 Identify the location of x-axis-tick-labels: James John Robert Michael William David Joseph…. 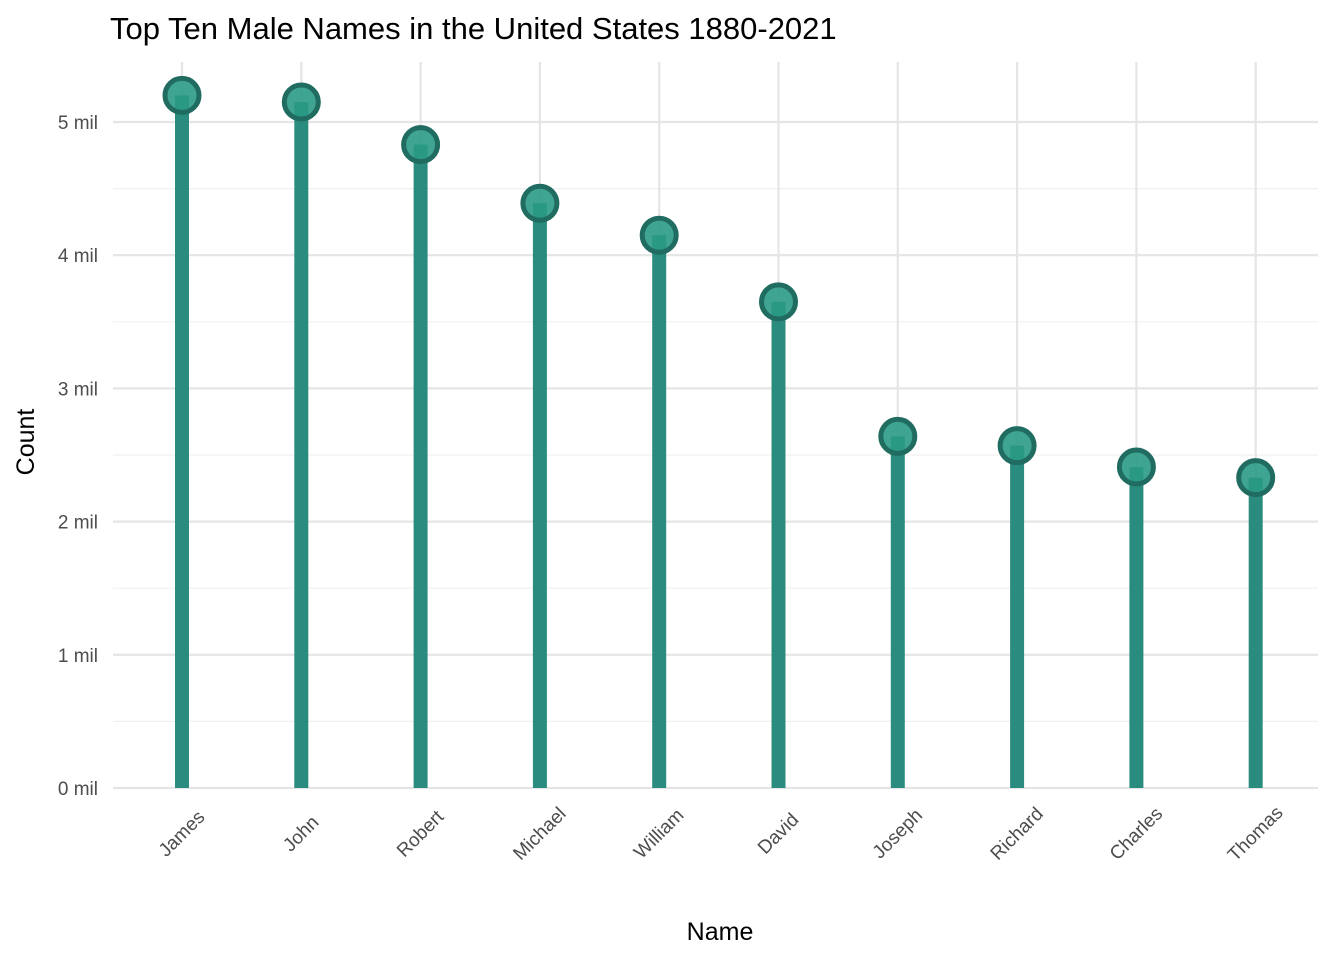
(721, 833).